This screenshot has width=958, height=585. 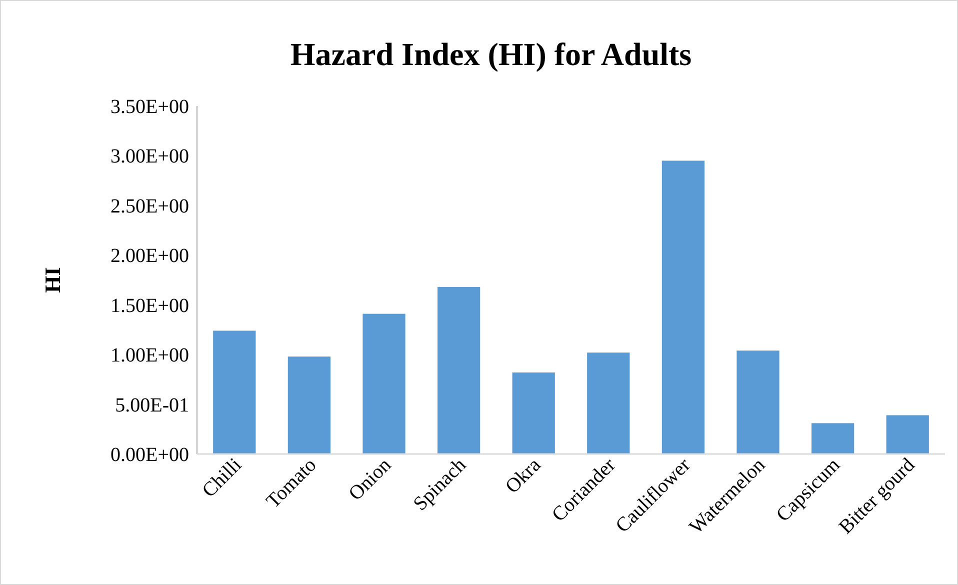 What do you see at coordinates (152, 405) in the screenshot?
I see `y-tick-label: 5.00E-01` at bounding box center [152, 405].